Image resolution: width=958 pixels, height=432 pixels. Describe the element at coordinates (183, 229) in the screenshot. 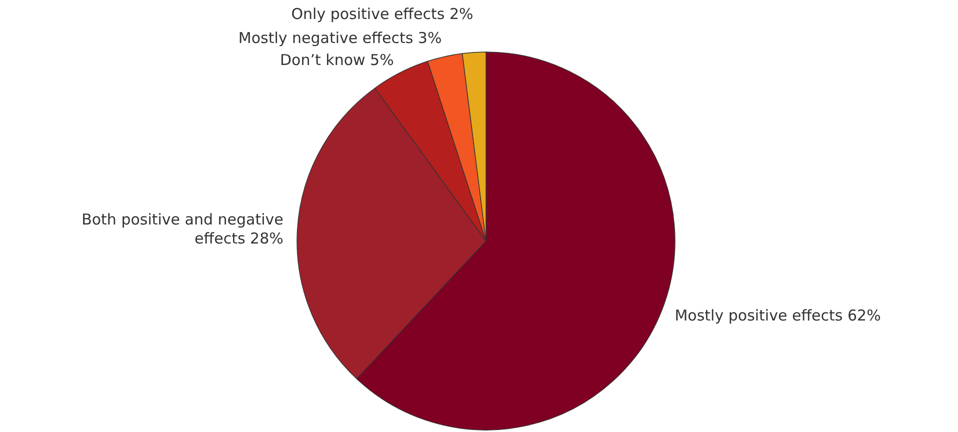

I see `slice-label: Both positive and negative effects 28%` at that location.